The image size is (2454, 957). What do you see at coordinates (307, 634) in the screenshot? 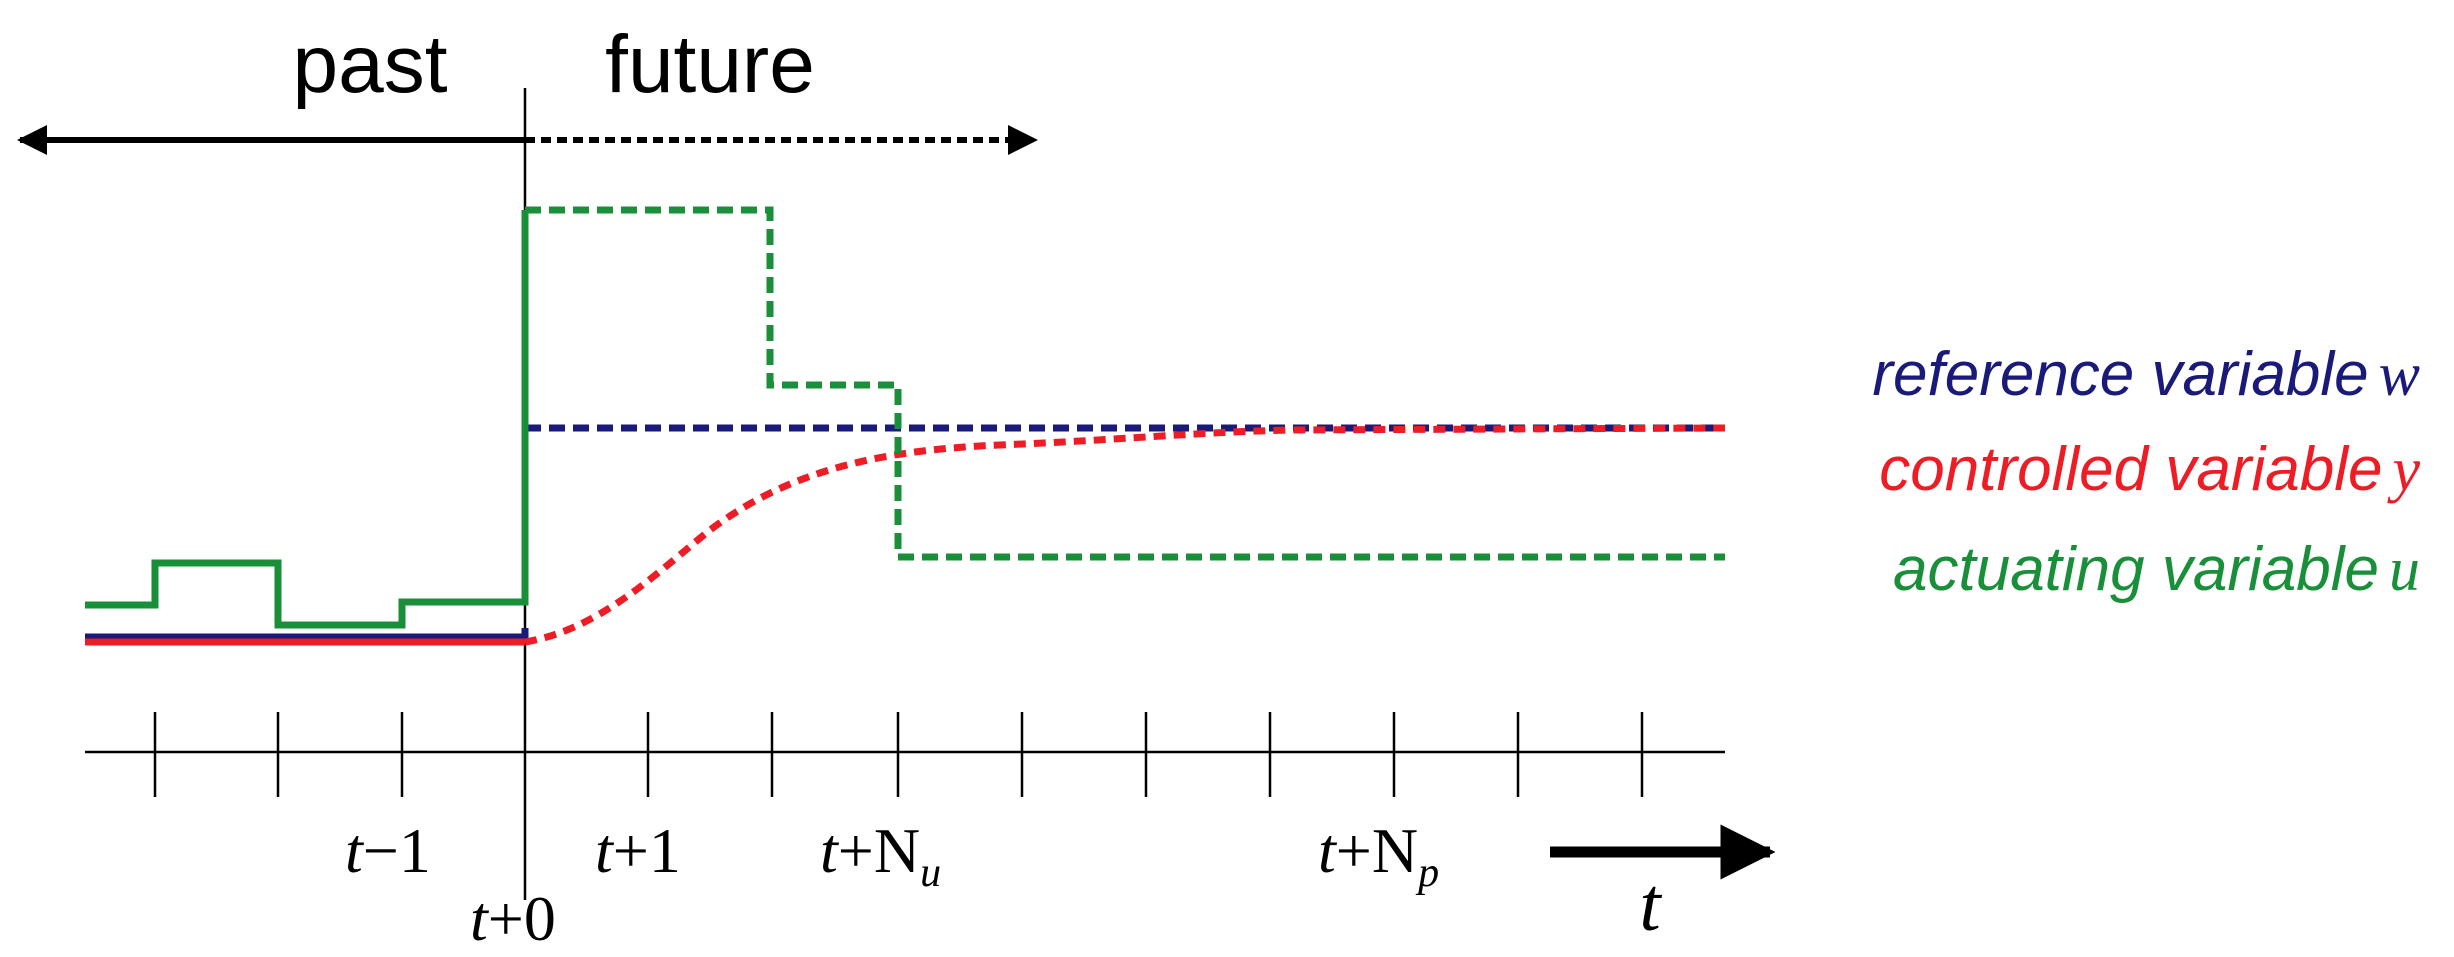
I see `reference-past-line` at bounding box center [307, 634].